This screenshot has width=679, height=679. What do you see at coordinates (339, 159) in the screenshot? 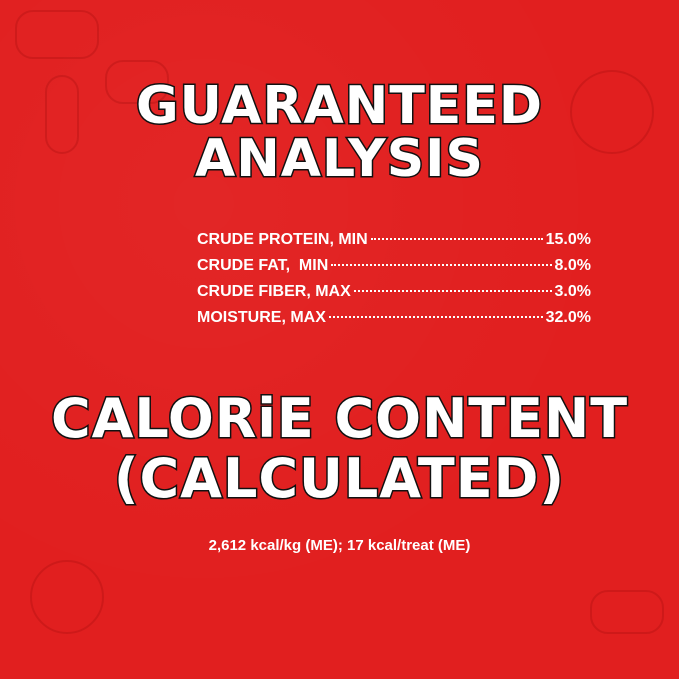
I see `guaranteed-analysis-title-line2: ANALYSIS` at bounding box center [339, 159].